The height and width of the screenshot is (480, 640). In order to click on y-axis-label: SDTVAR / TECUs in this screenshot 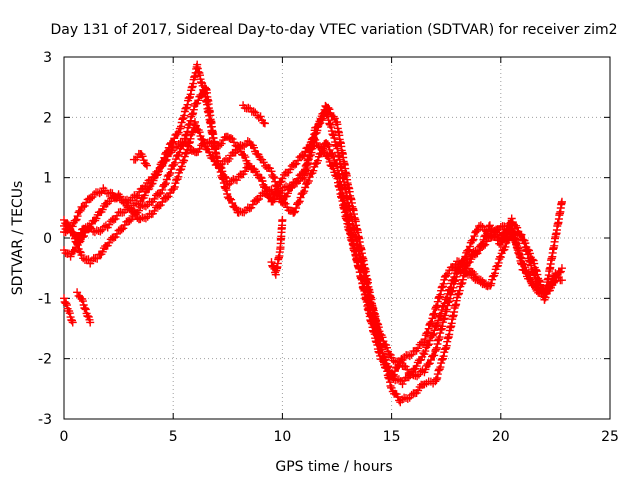, I will do `click(18, 238)`.